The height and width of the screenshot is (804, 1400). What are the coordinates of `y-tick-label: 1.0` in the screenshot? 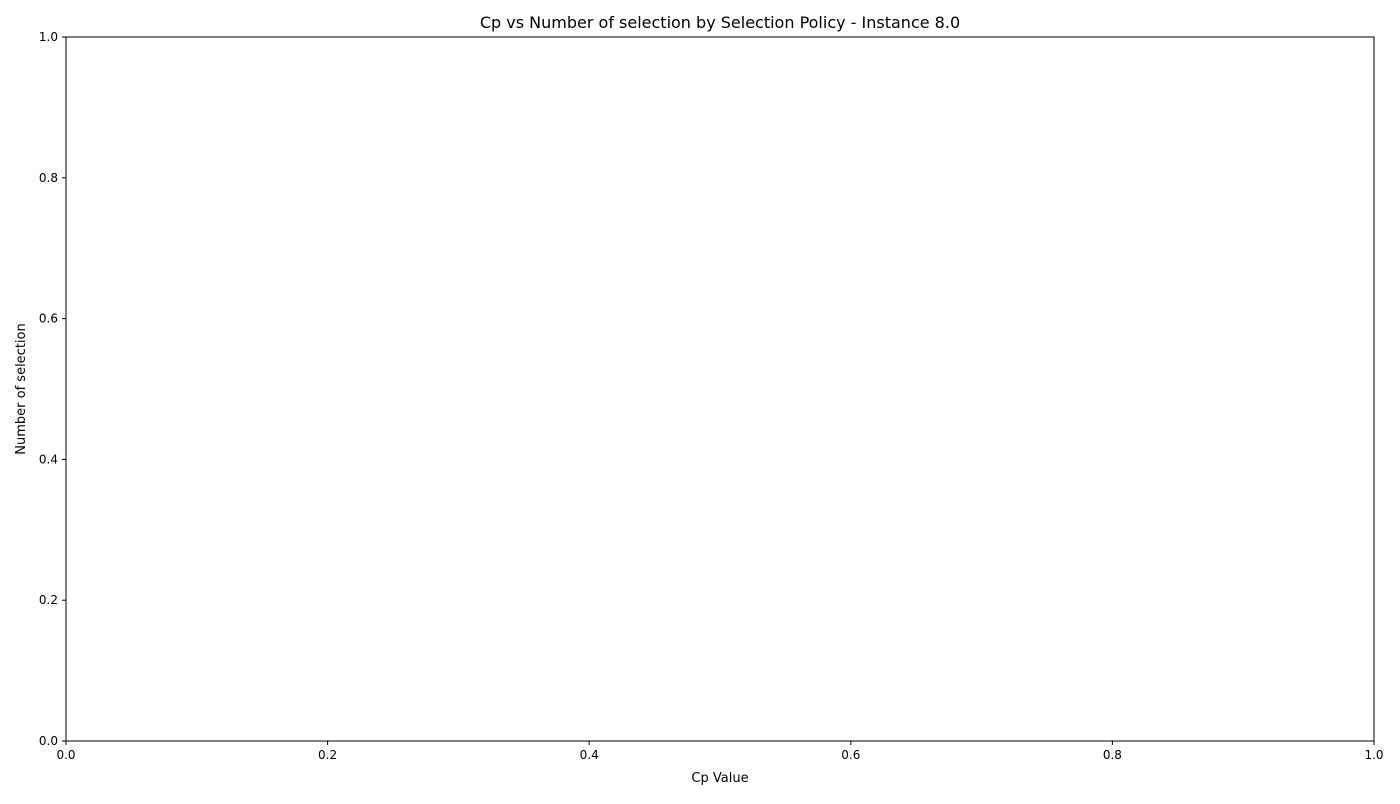 It's located at (48, 37).